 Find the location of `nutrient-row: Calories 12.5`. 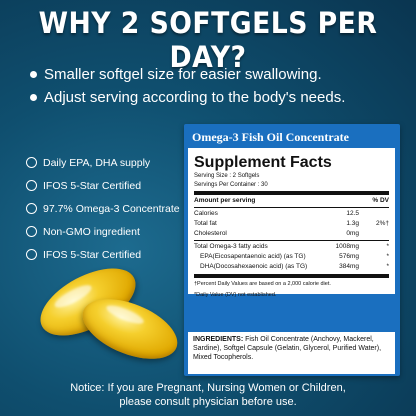

nutrient-row: Calories 12.5 is located at coordinates (291, 214).